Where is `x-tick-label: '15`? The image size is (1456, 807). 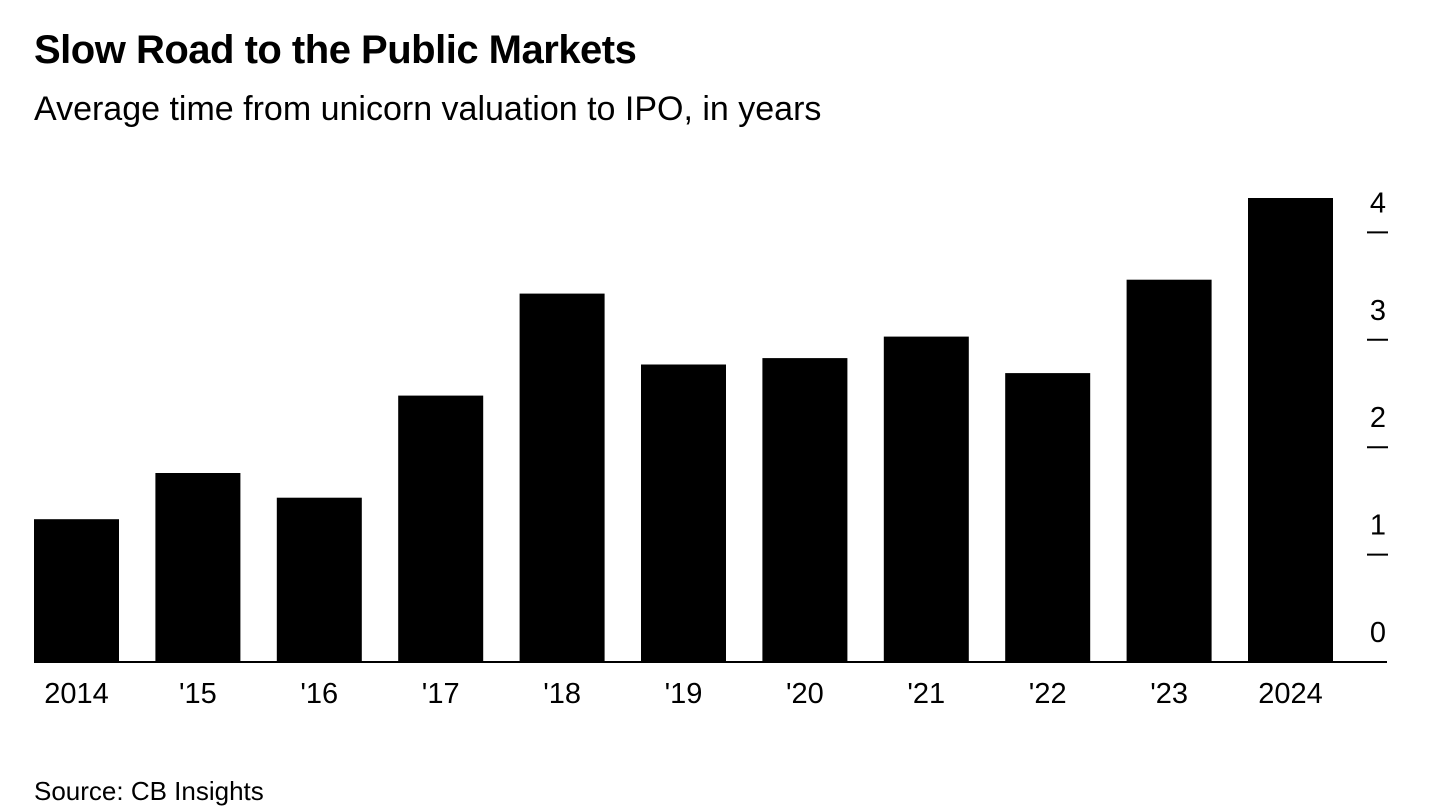 x-tick-label: '15 is located at coordinates (198, 694).